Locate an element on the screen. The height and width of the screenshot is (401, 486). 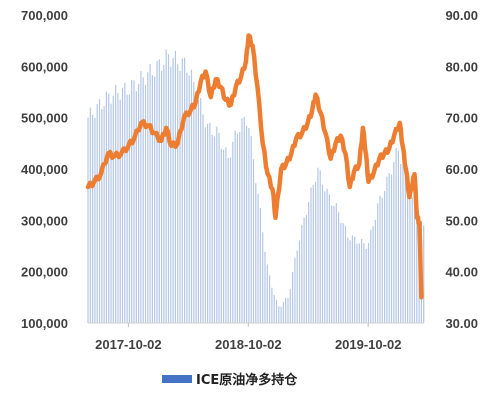
y-right-tick-label: 30.00 is located at coordinates (461, 323).